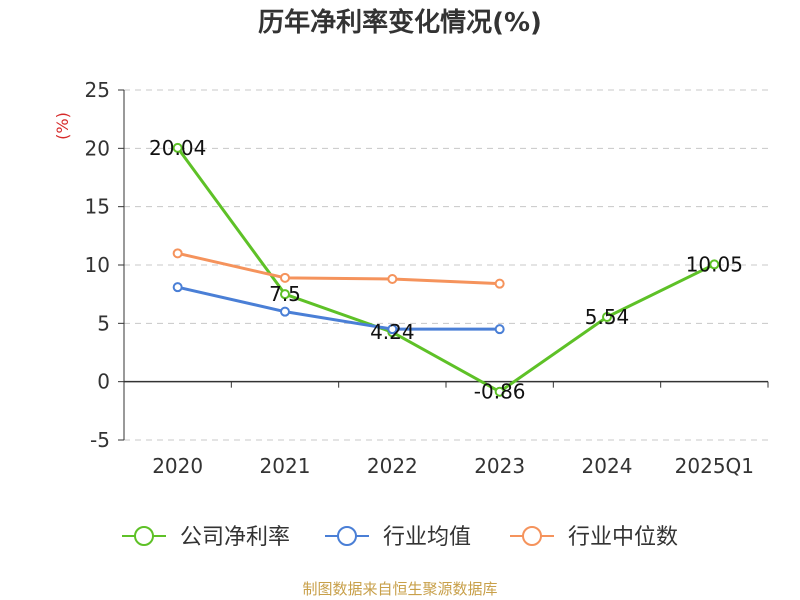 This screenshot has width=800, height=600. Describe the element at coordinates (103, 382) in the screenshot. I see `y-tick-label: 0` at that location.